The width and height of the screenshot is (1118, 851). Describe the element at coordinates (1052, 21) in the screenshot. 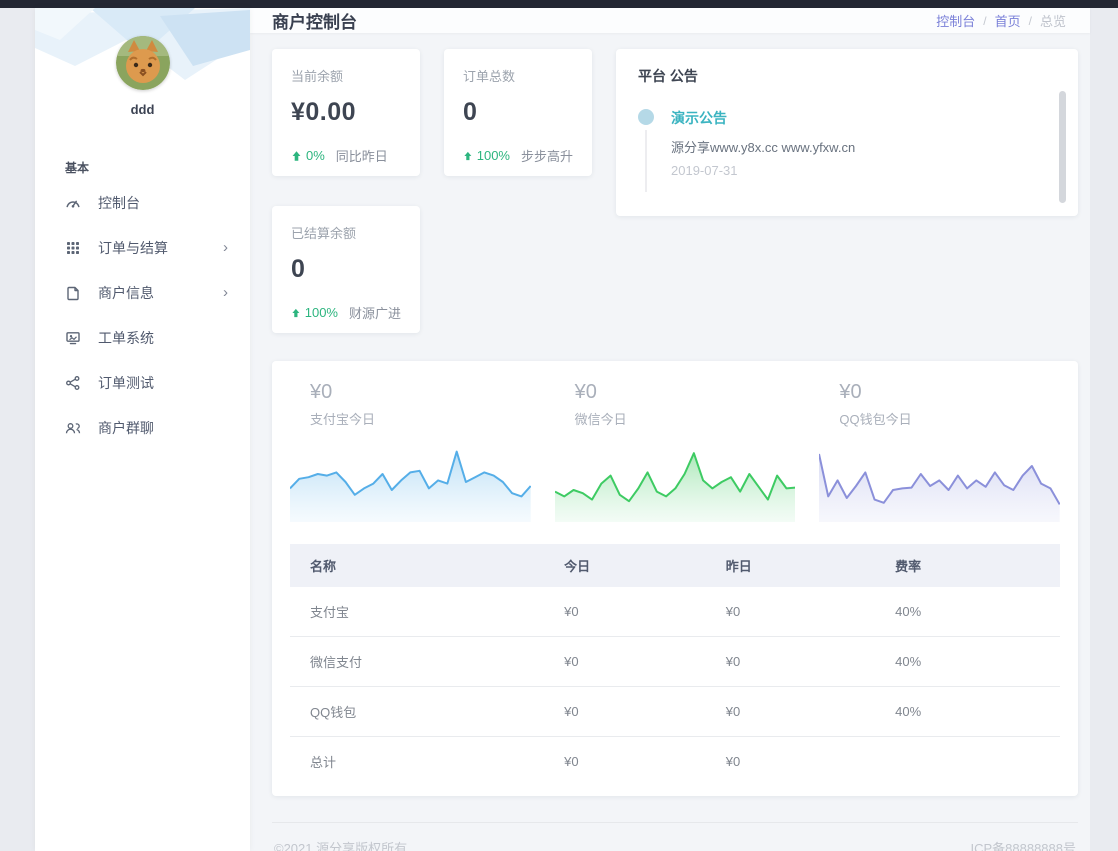

I see `breadcrumb-item-overview: 总览` at that location.